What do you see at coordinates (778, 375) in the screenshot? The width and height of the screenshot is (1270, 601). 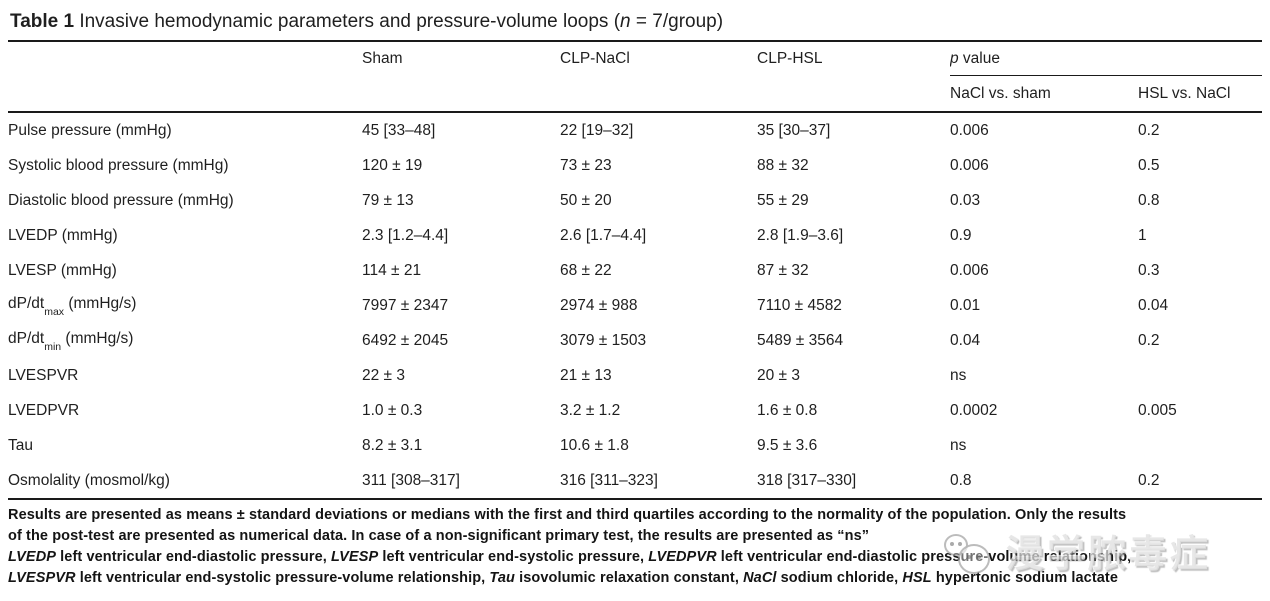 I see `cell-value: 20 ± 3` at bounding box center [778, 375].